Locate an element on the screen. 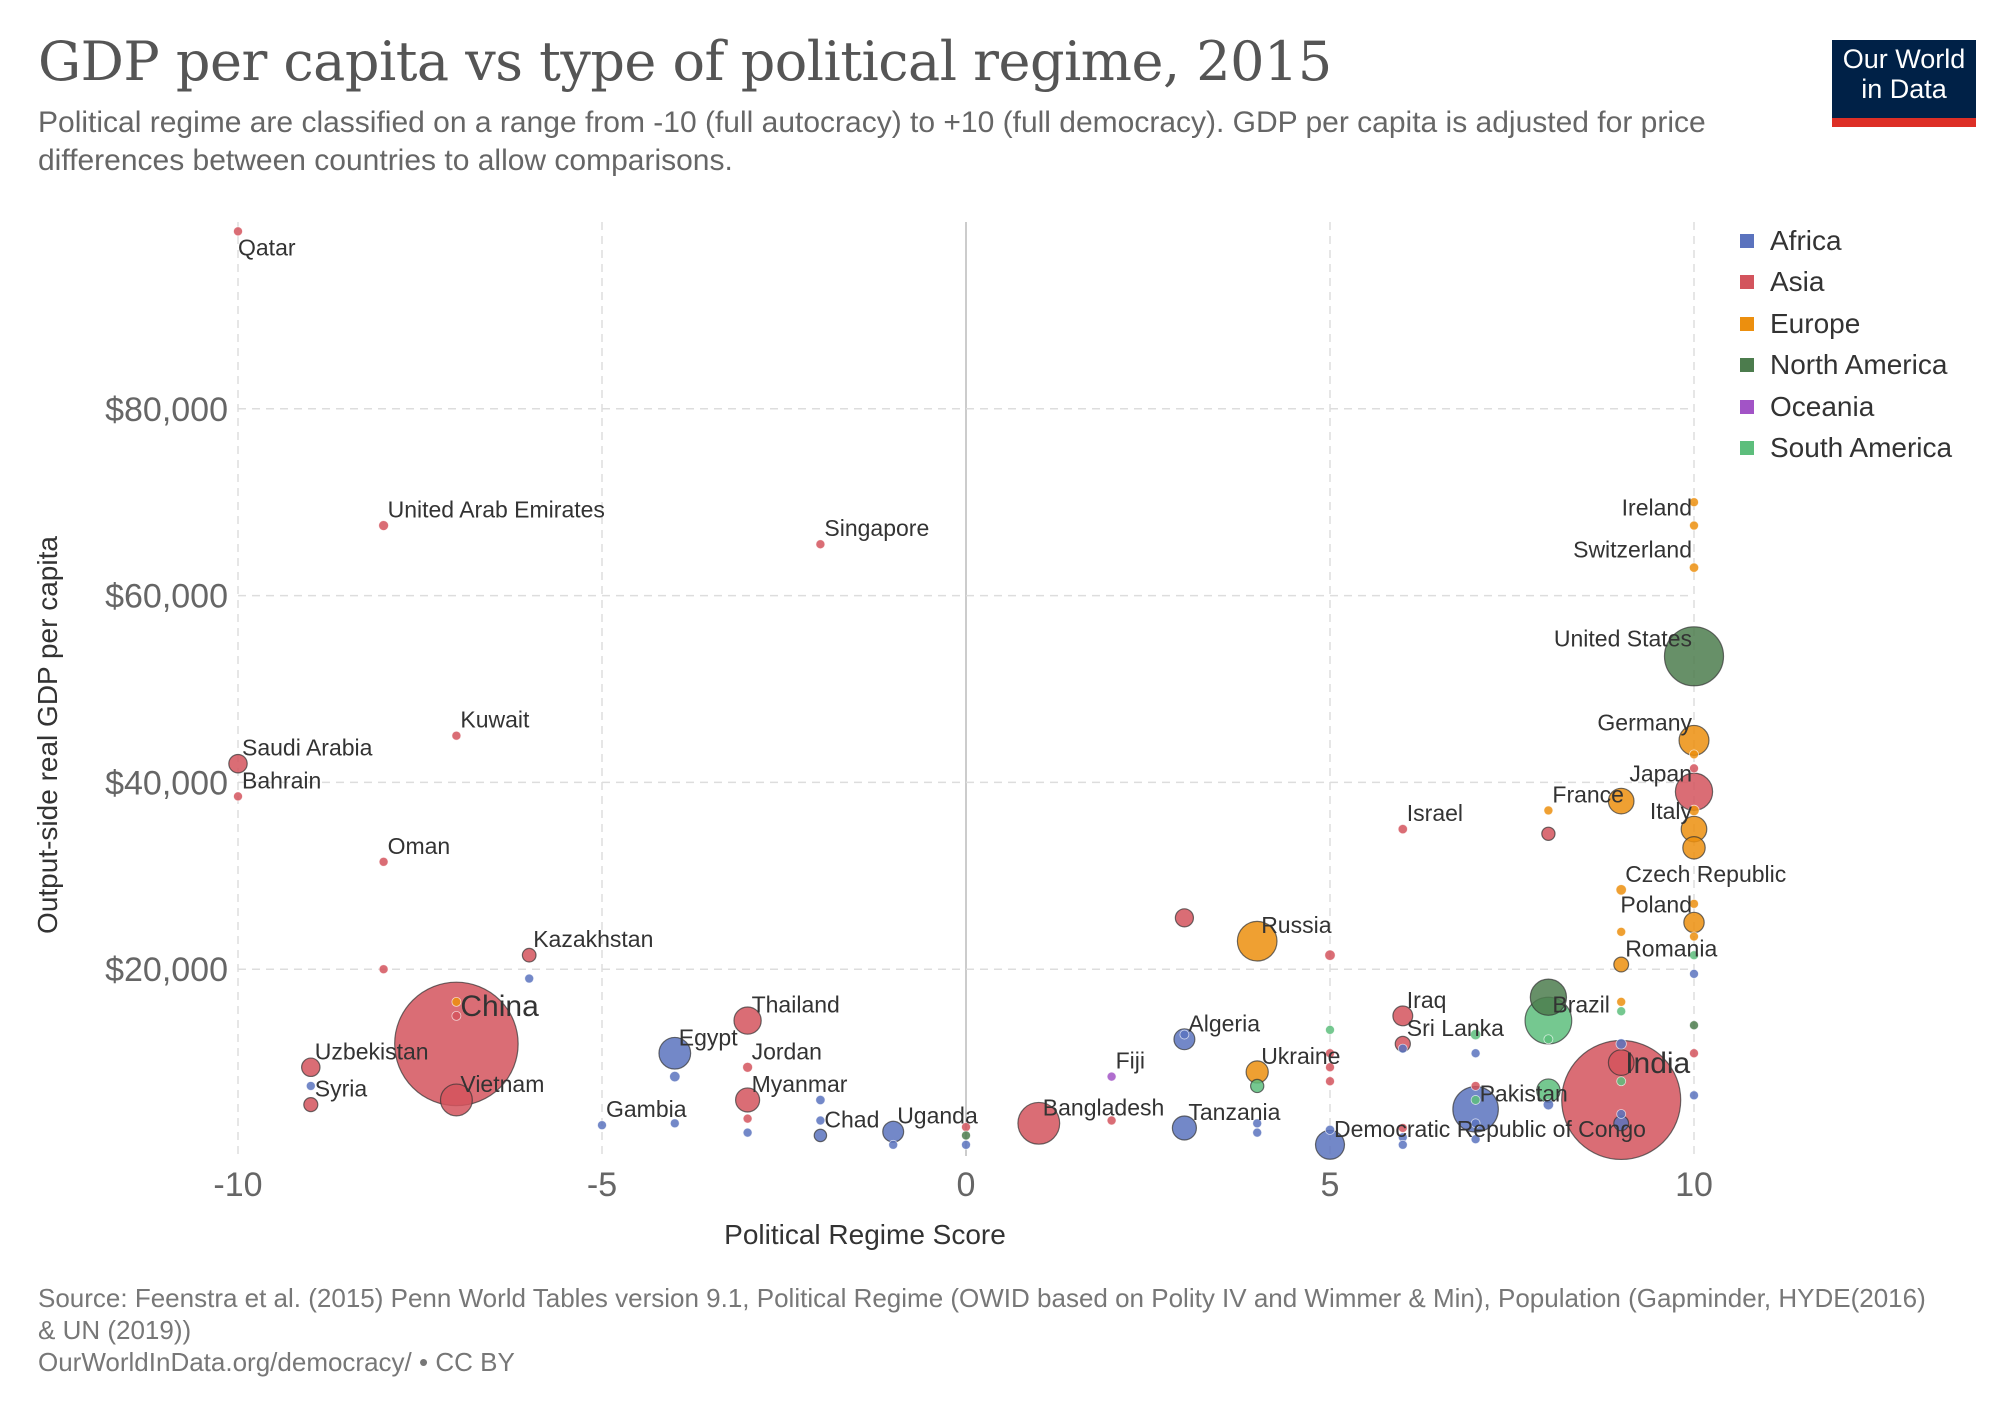 The image size is (2000, 1412). legend-item: North America is located at coordinates (1846, 366).